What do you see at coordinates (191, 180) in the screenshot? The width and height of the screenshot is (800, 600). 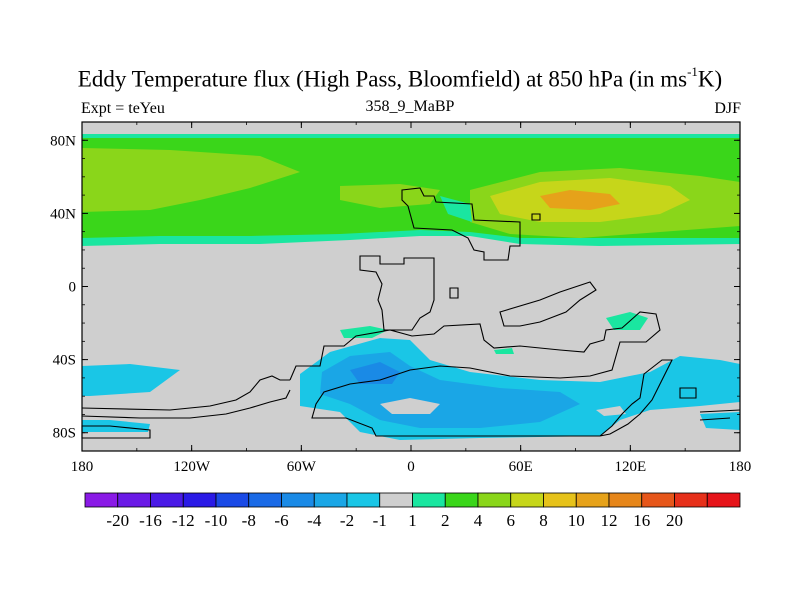 I see `field-north-yellowgreen` at bounding box center [191, 180].